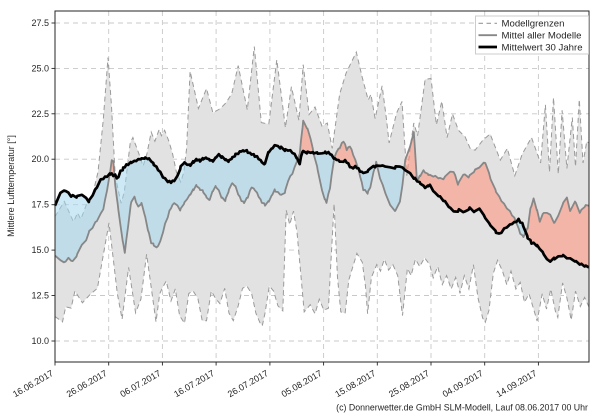 This screenshot has width=600, height=420. Describe the element at coordinates (40, 159) in the screenshot. I see `svg-text: 20.0` at that location.